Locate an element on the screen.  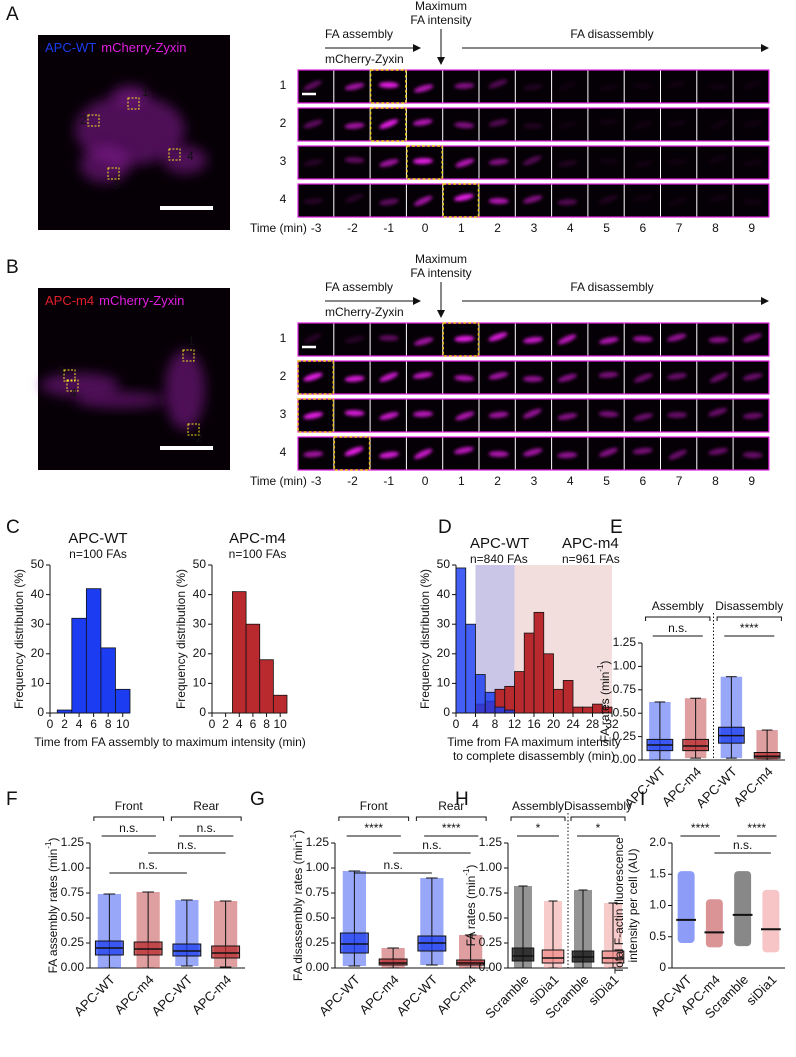
y-axis-label-text: FA disassembly rates (min is located at coordinates (298, 911).